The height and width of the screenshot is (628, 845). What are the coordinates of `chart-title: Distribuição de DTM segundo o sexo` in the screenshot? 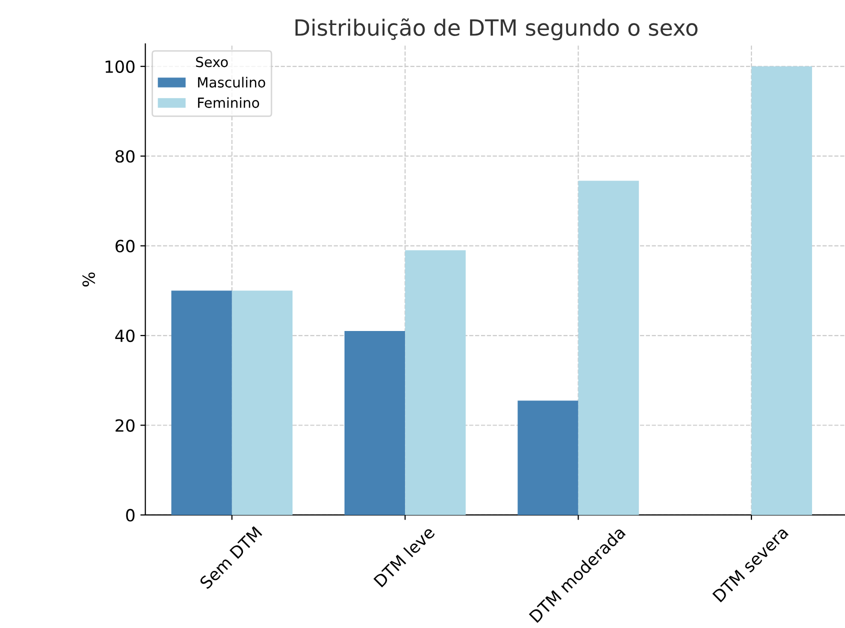 It's located at (497, 29).